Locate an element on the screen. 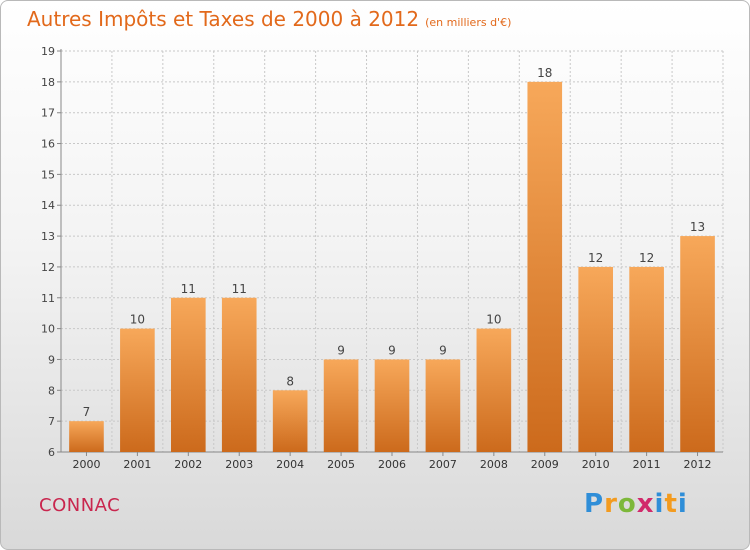 The height and width of the screenshot is (550, 750). x-tick-label: 2003 is located at coordinates (239, 464).